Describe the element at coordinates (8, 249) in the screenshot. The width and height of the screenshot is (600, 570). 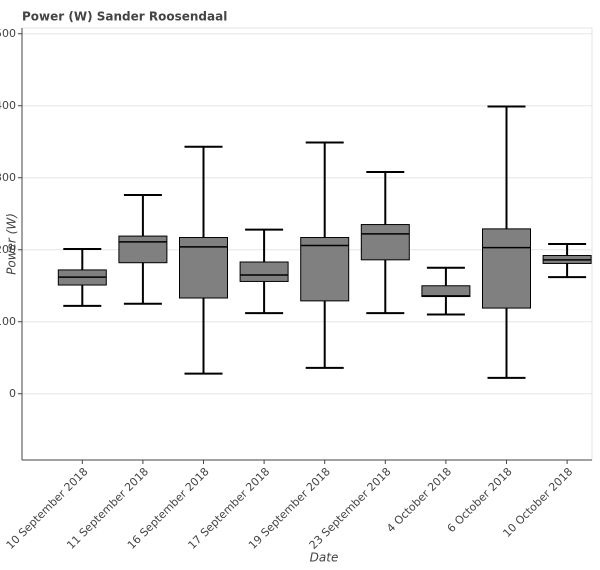
I see `y-tick-label: 200` at that location.